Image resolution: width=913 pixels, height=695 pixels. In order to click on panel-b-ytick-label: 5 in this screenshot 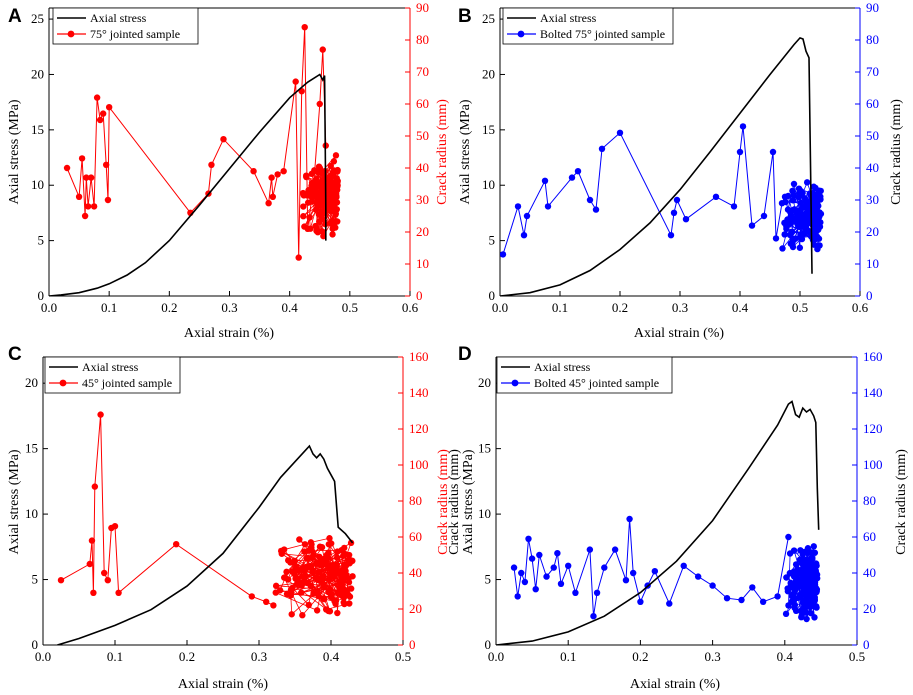, I will do `click(492, 240)`.